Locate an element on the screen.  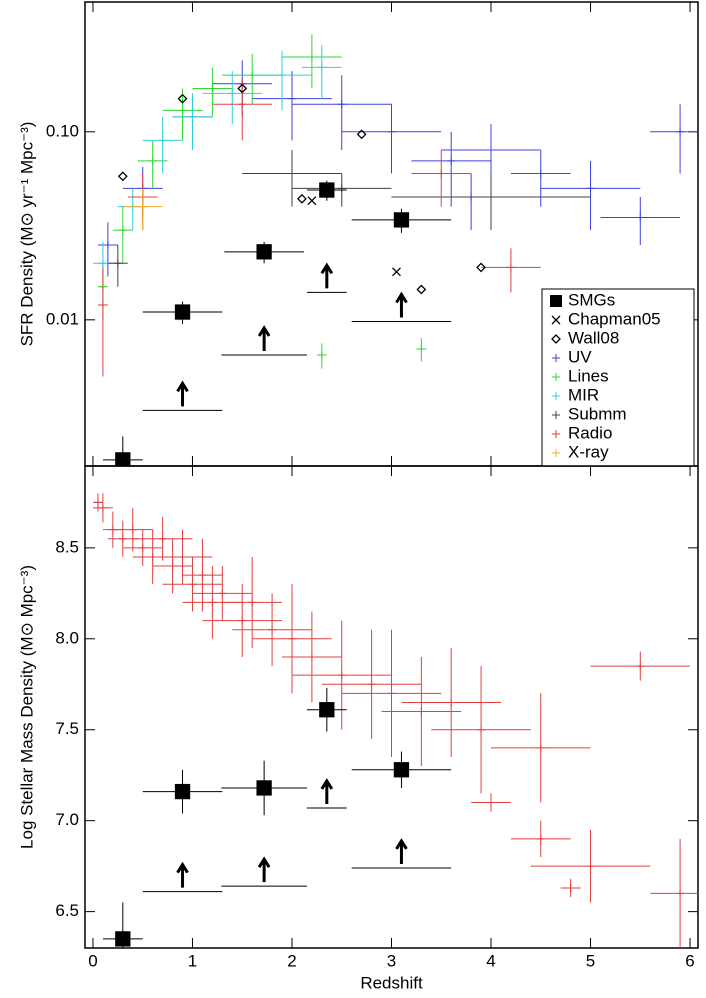
x-tick-label: 4 is located at coordinates (490, 960).